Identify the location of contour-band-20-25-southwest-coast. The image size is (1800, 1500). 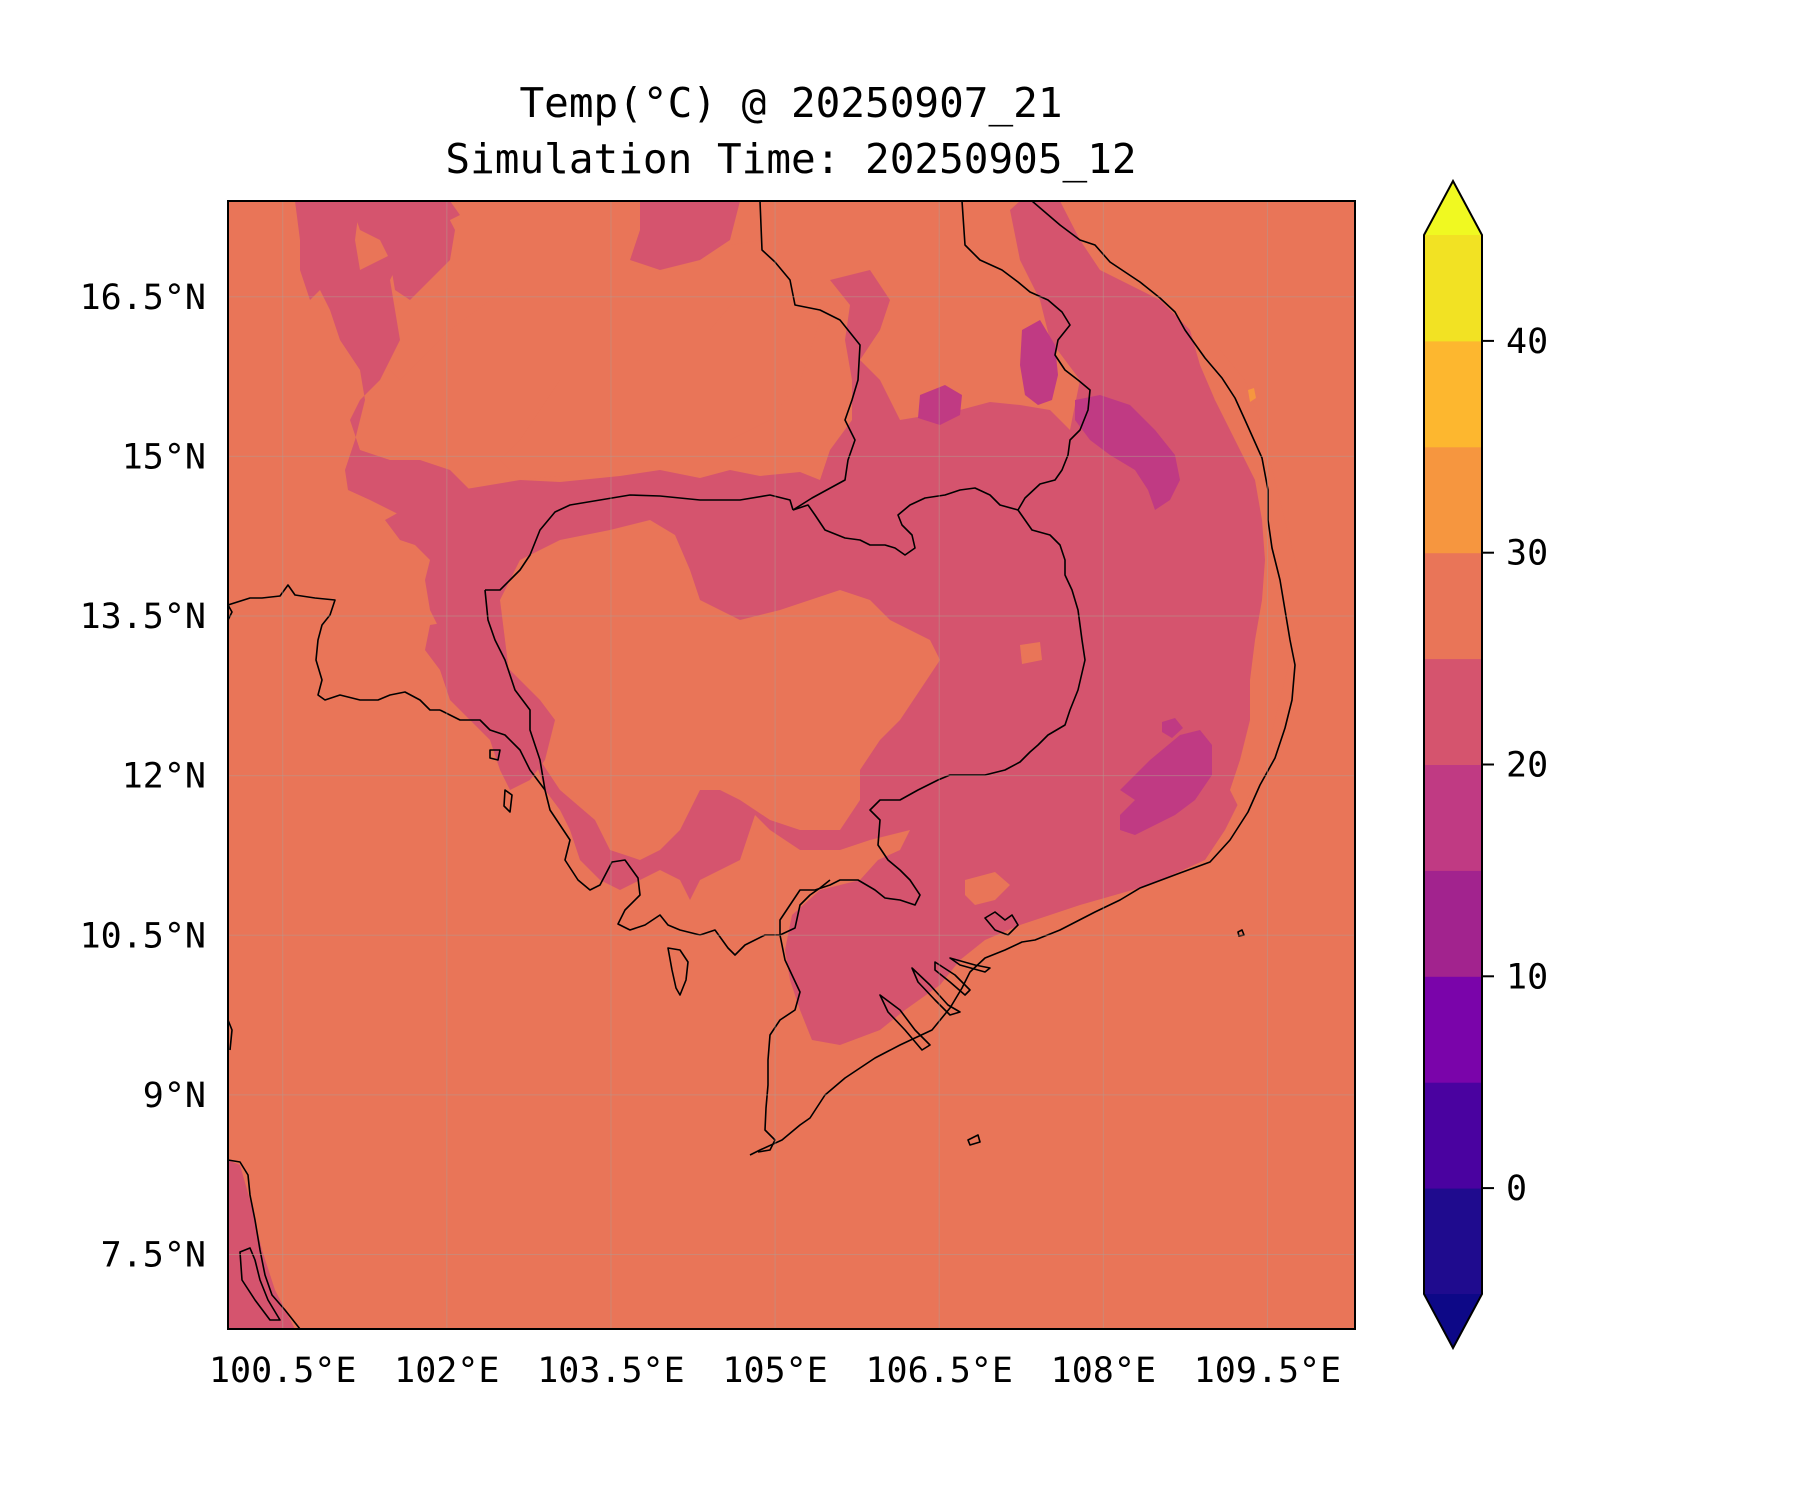
(261, 1244).